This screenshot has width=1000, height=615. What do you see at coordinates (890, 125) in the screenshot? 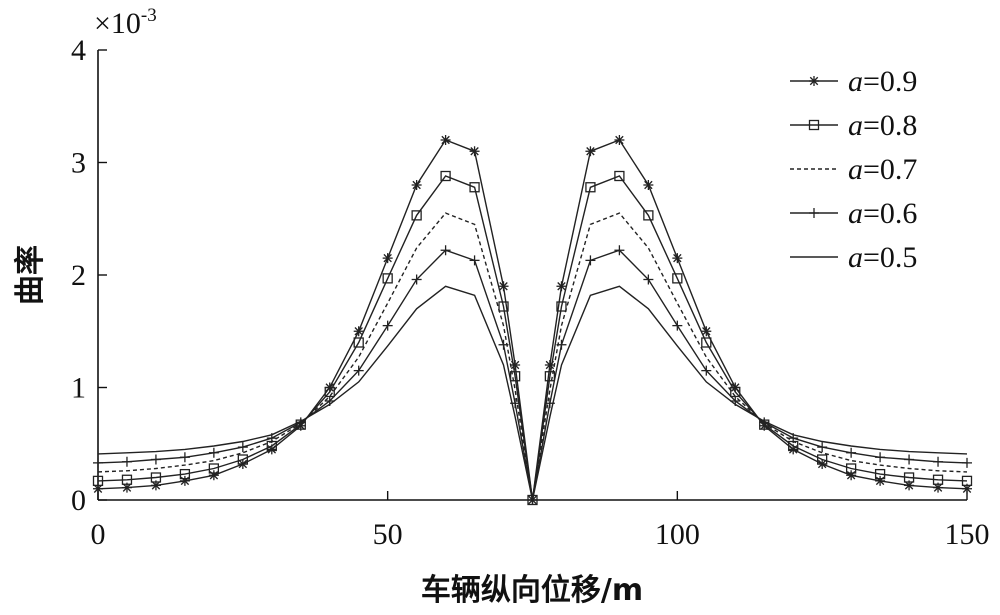
I see `legend-value: =0.8` at bounding box center [890, 125].